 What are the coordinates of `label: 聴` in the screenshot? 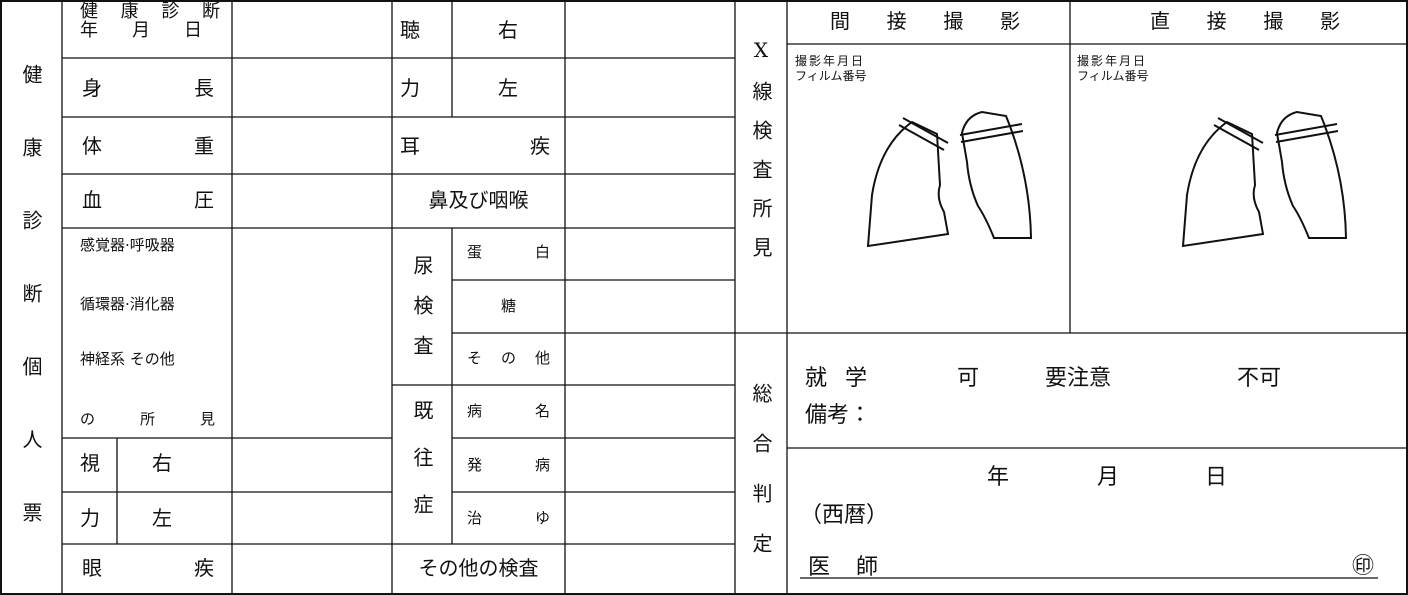 It's located at (410, 30).